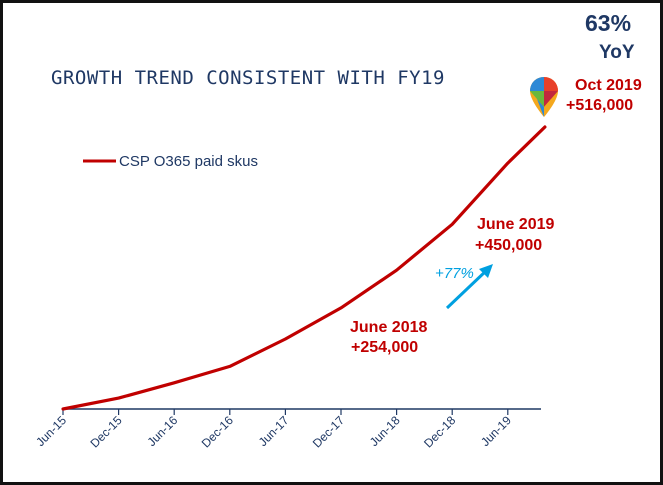 This screenshot has width=663, height=485. What do you see at coordinates (496, 431) in the screenshot?
I see `x-tick-label: Jun-19` at bounding box center [496, 431].